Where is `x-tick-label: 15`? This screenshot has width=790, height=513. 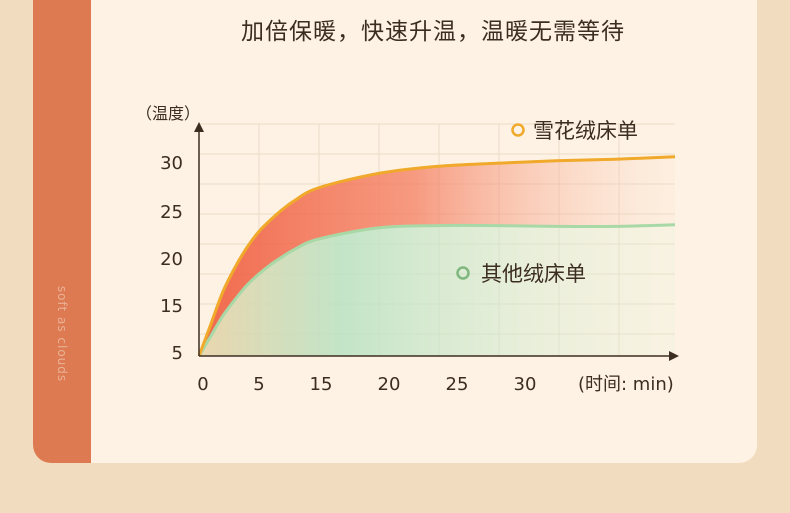
x-tick-label: 15 is located at coordinates (321, 384).